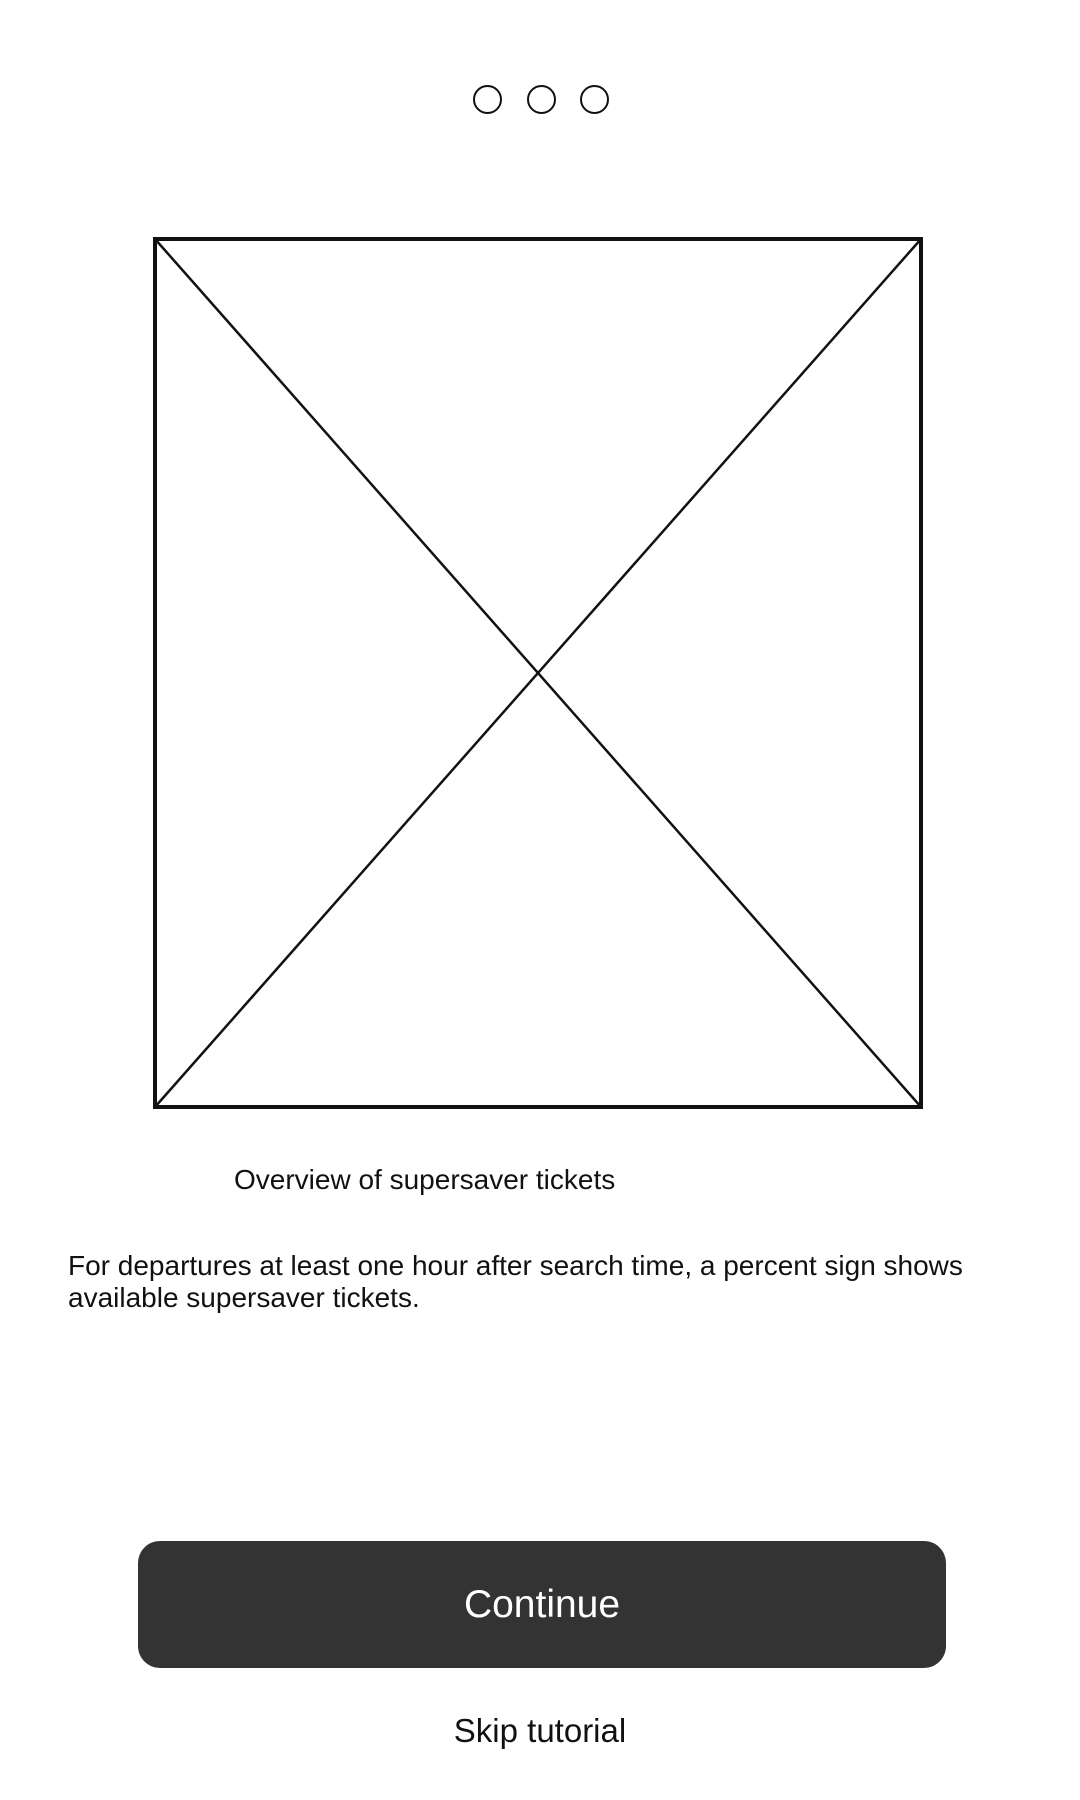 This screenshot has height=1800, width=1080. Describe the element at coordinates (540, 1730) in the screenshot. I see `skip-tutorial-link: Skip tutorial` at that location.